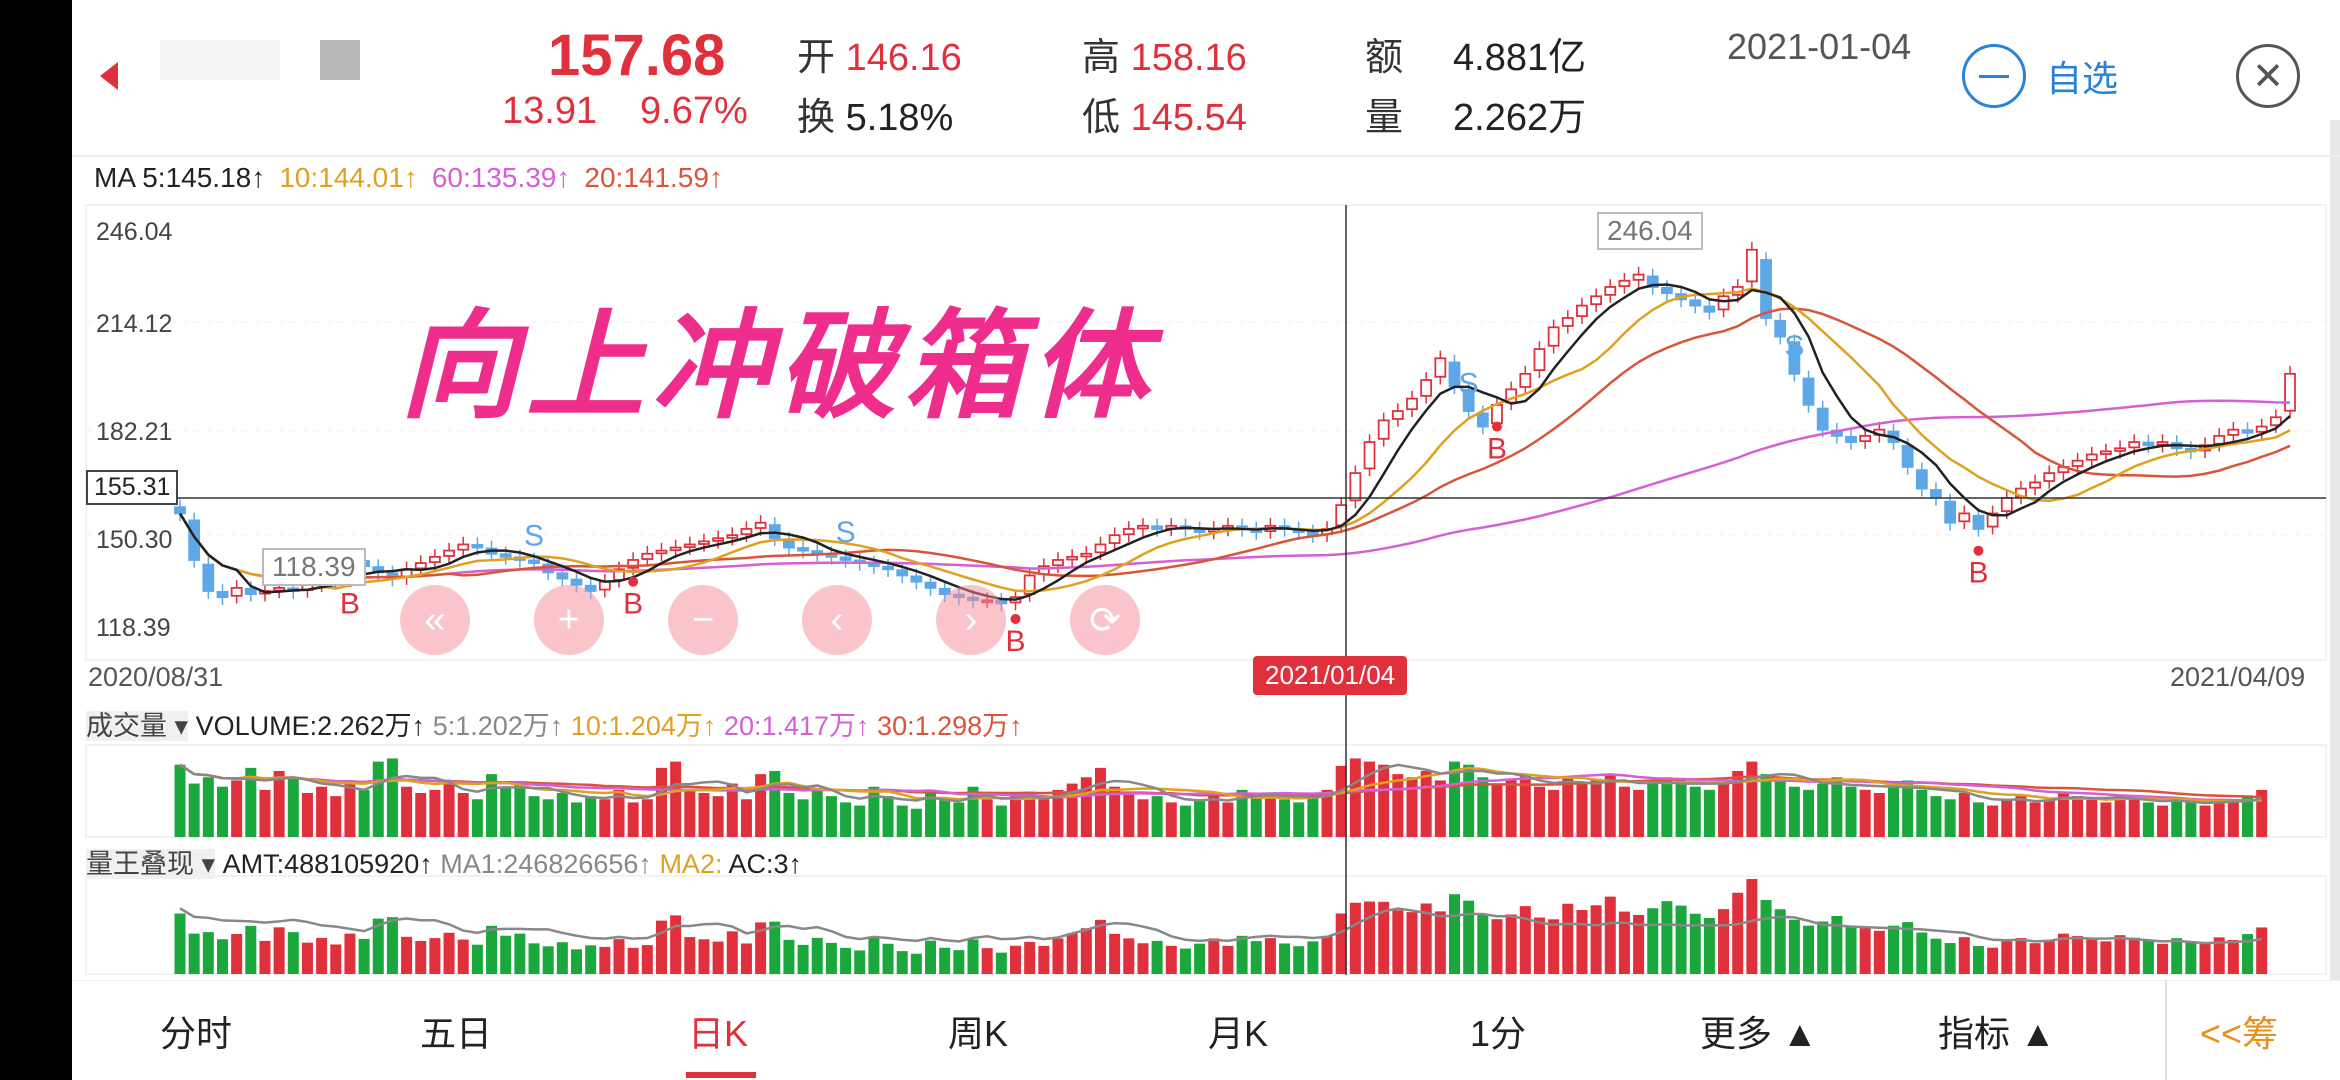  What do you see at coordinates (971, 620) in the screenshot?
I see `step-right-button: ›` at bounding box center [971, 620].